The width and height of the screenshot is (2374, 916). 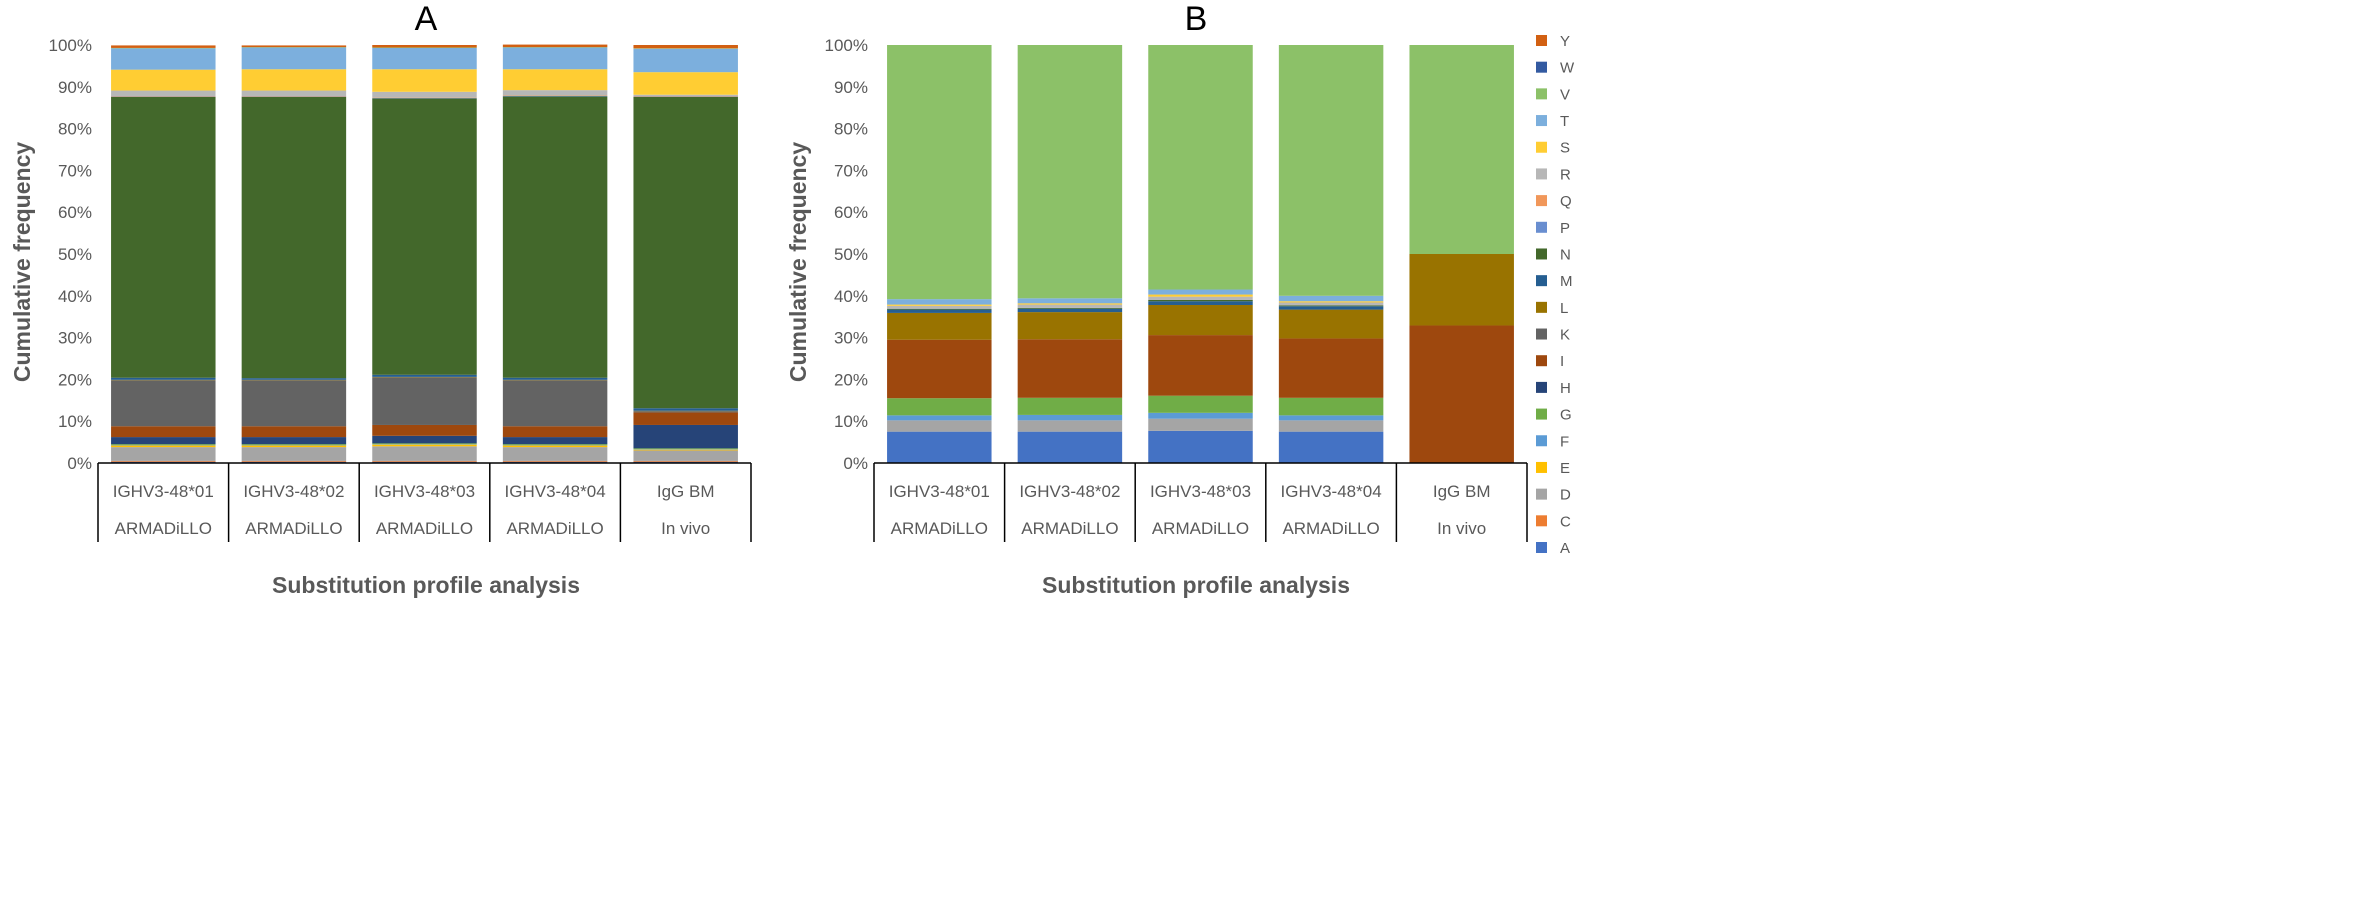 I want to click on y-tick-label: 80%, so click(x=851, y=129).